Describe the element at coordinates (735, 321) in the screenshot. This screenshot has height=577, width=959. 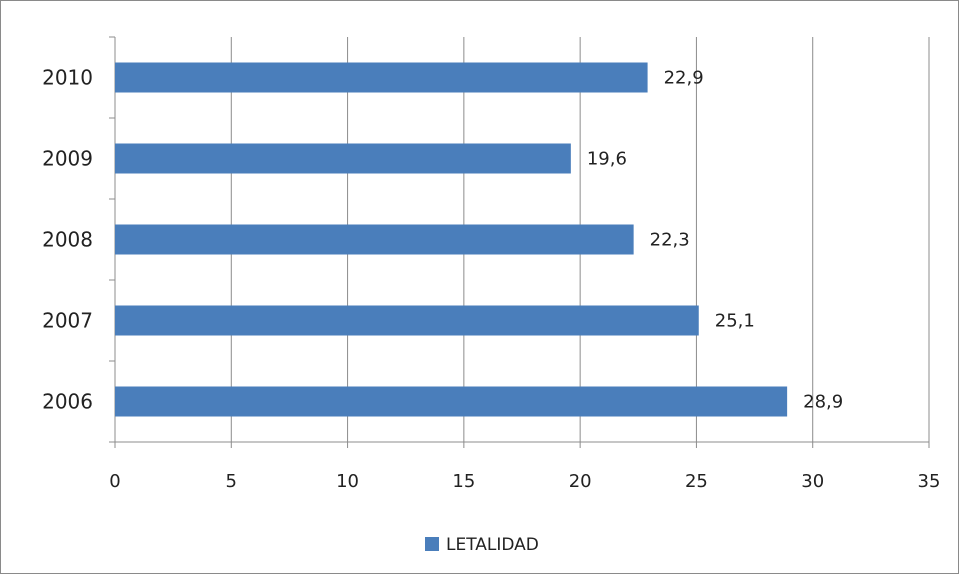
I see `data-label: 25,1` at that location.